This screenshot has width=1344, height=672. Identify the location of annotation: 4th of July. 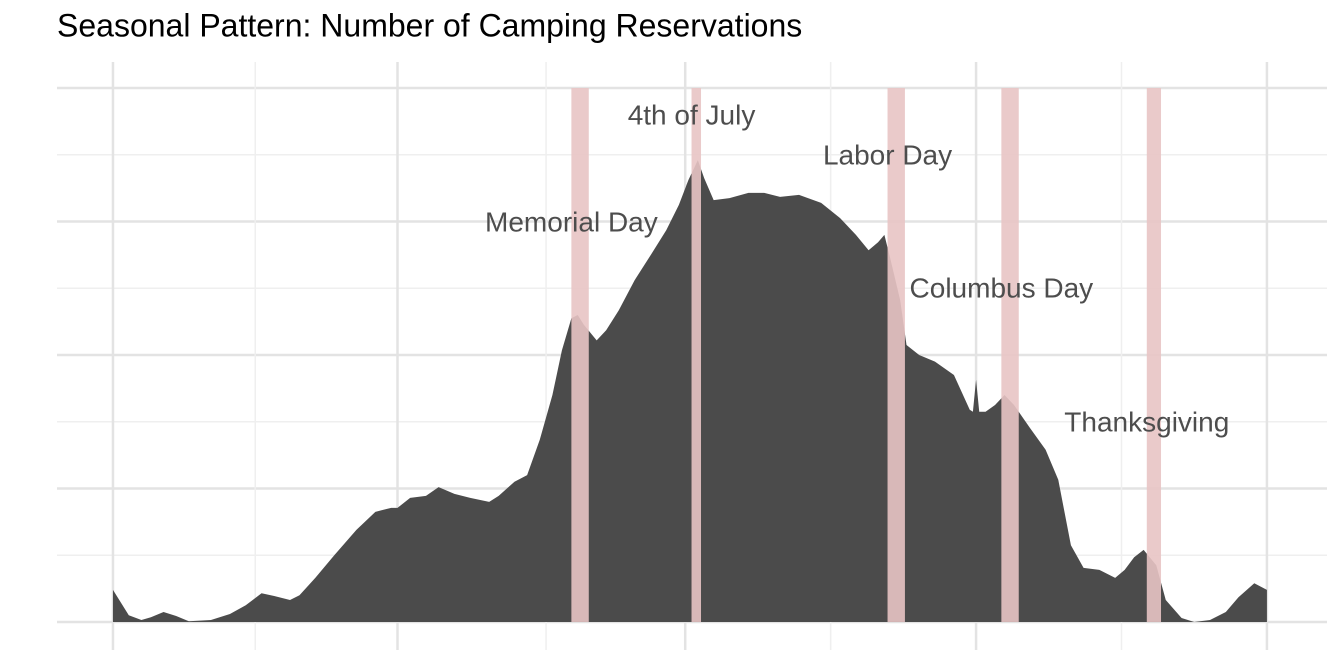
(692, 114).